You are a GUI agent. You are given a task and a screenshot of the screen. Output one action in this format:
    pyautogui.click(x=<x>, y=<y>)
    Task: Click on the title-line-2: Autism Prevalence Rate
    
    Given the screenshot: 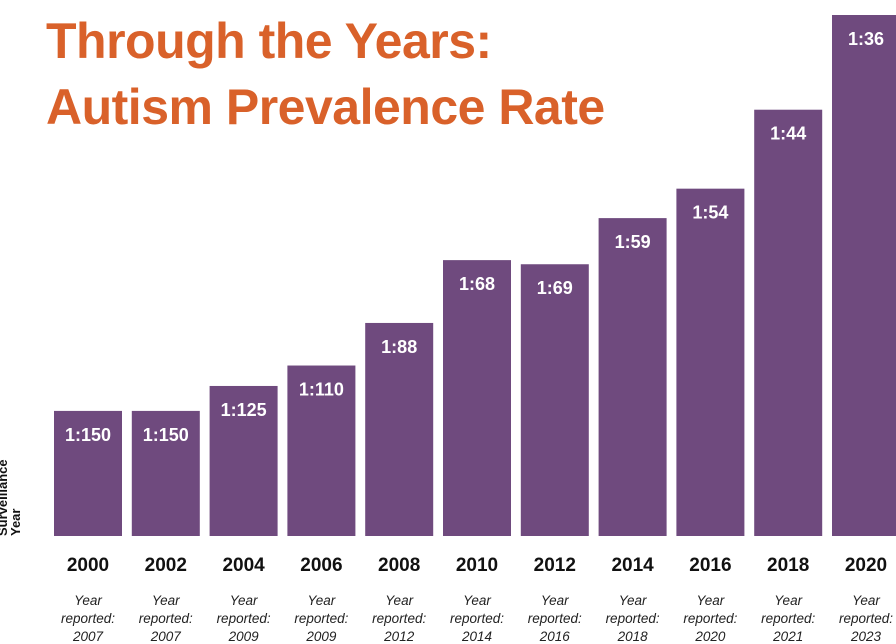 What is the action you would take?
    pyautogui.click(x=325, y=107)
    